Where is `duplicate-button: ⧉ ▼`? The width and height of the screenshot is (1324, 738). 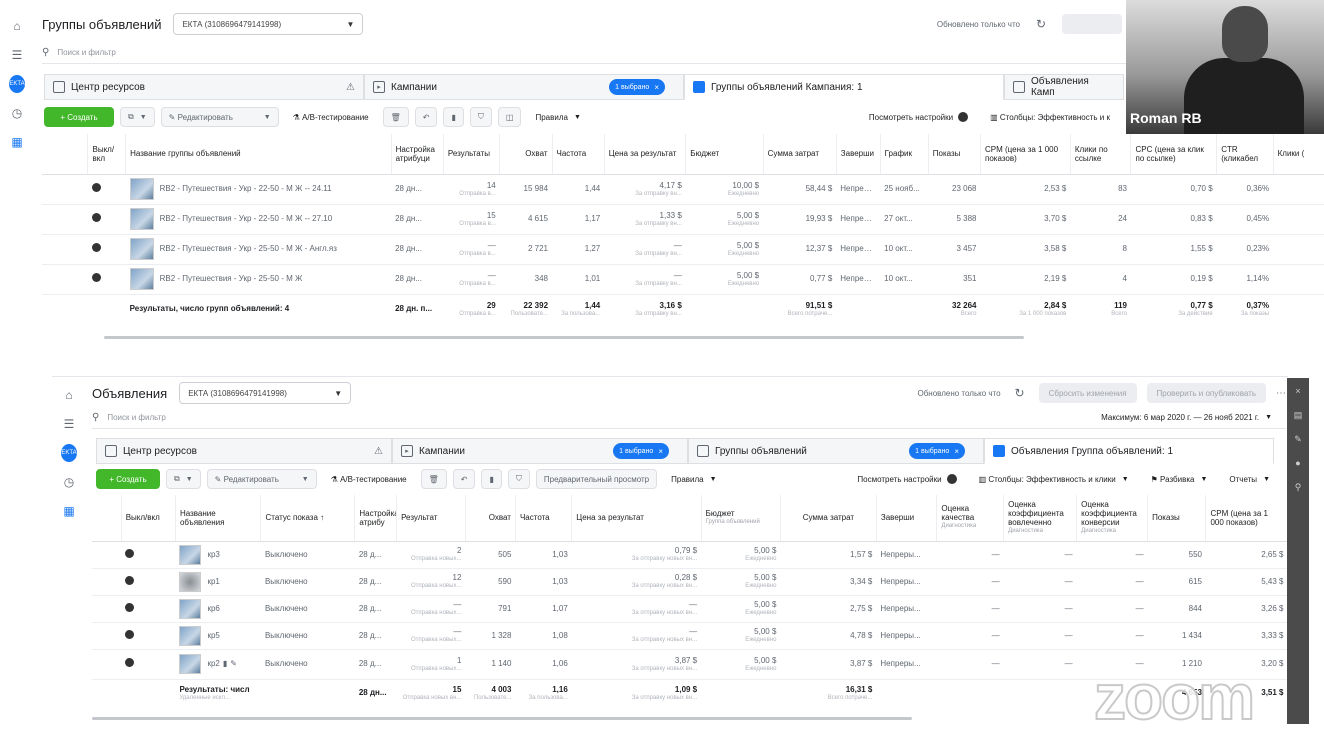
duplicate-button: ⧉ ▼ is located at coordinates (183, 479).